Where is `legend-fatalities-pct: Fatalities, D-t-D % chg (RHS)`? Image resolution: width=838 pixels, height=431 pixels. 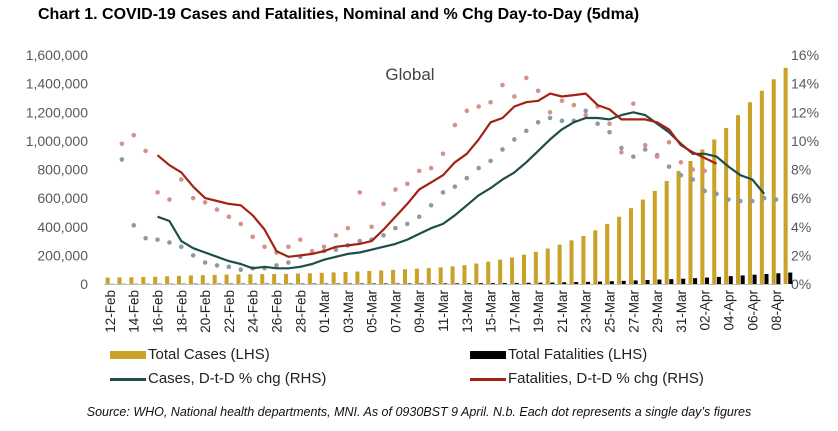 legend-fatalities-pct: Fatalities, D-t-D % chg (RHS) is located at coordinates (587, 378).